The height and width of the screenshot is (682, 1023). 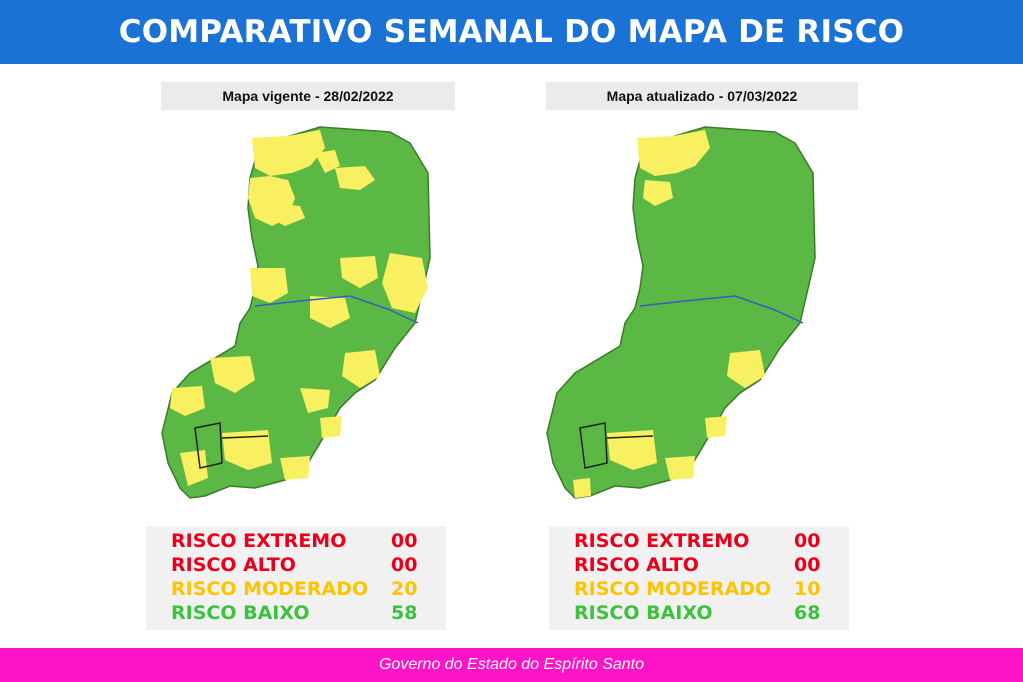 What do you see at coordinates (697, 589) in the screenshot?
I see `legend-row-moderate: RISCO MODERADO 10` at bounding box center [697, 589].